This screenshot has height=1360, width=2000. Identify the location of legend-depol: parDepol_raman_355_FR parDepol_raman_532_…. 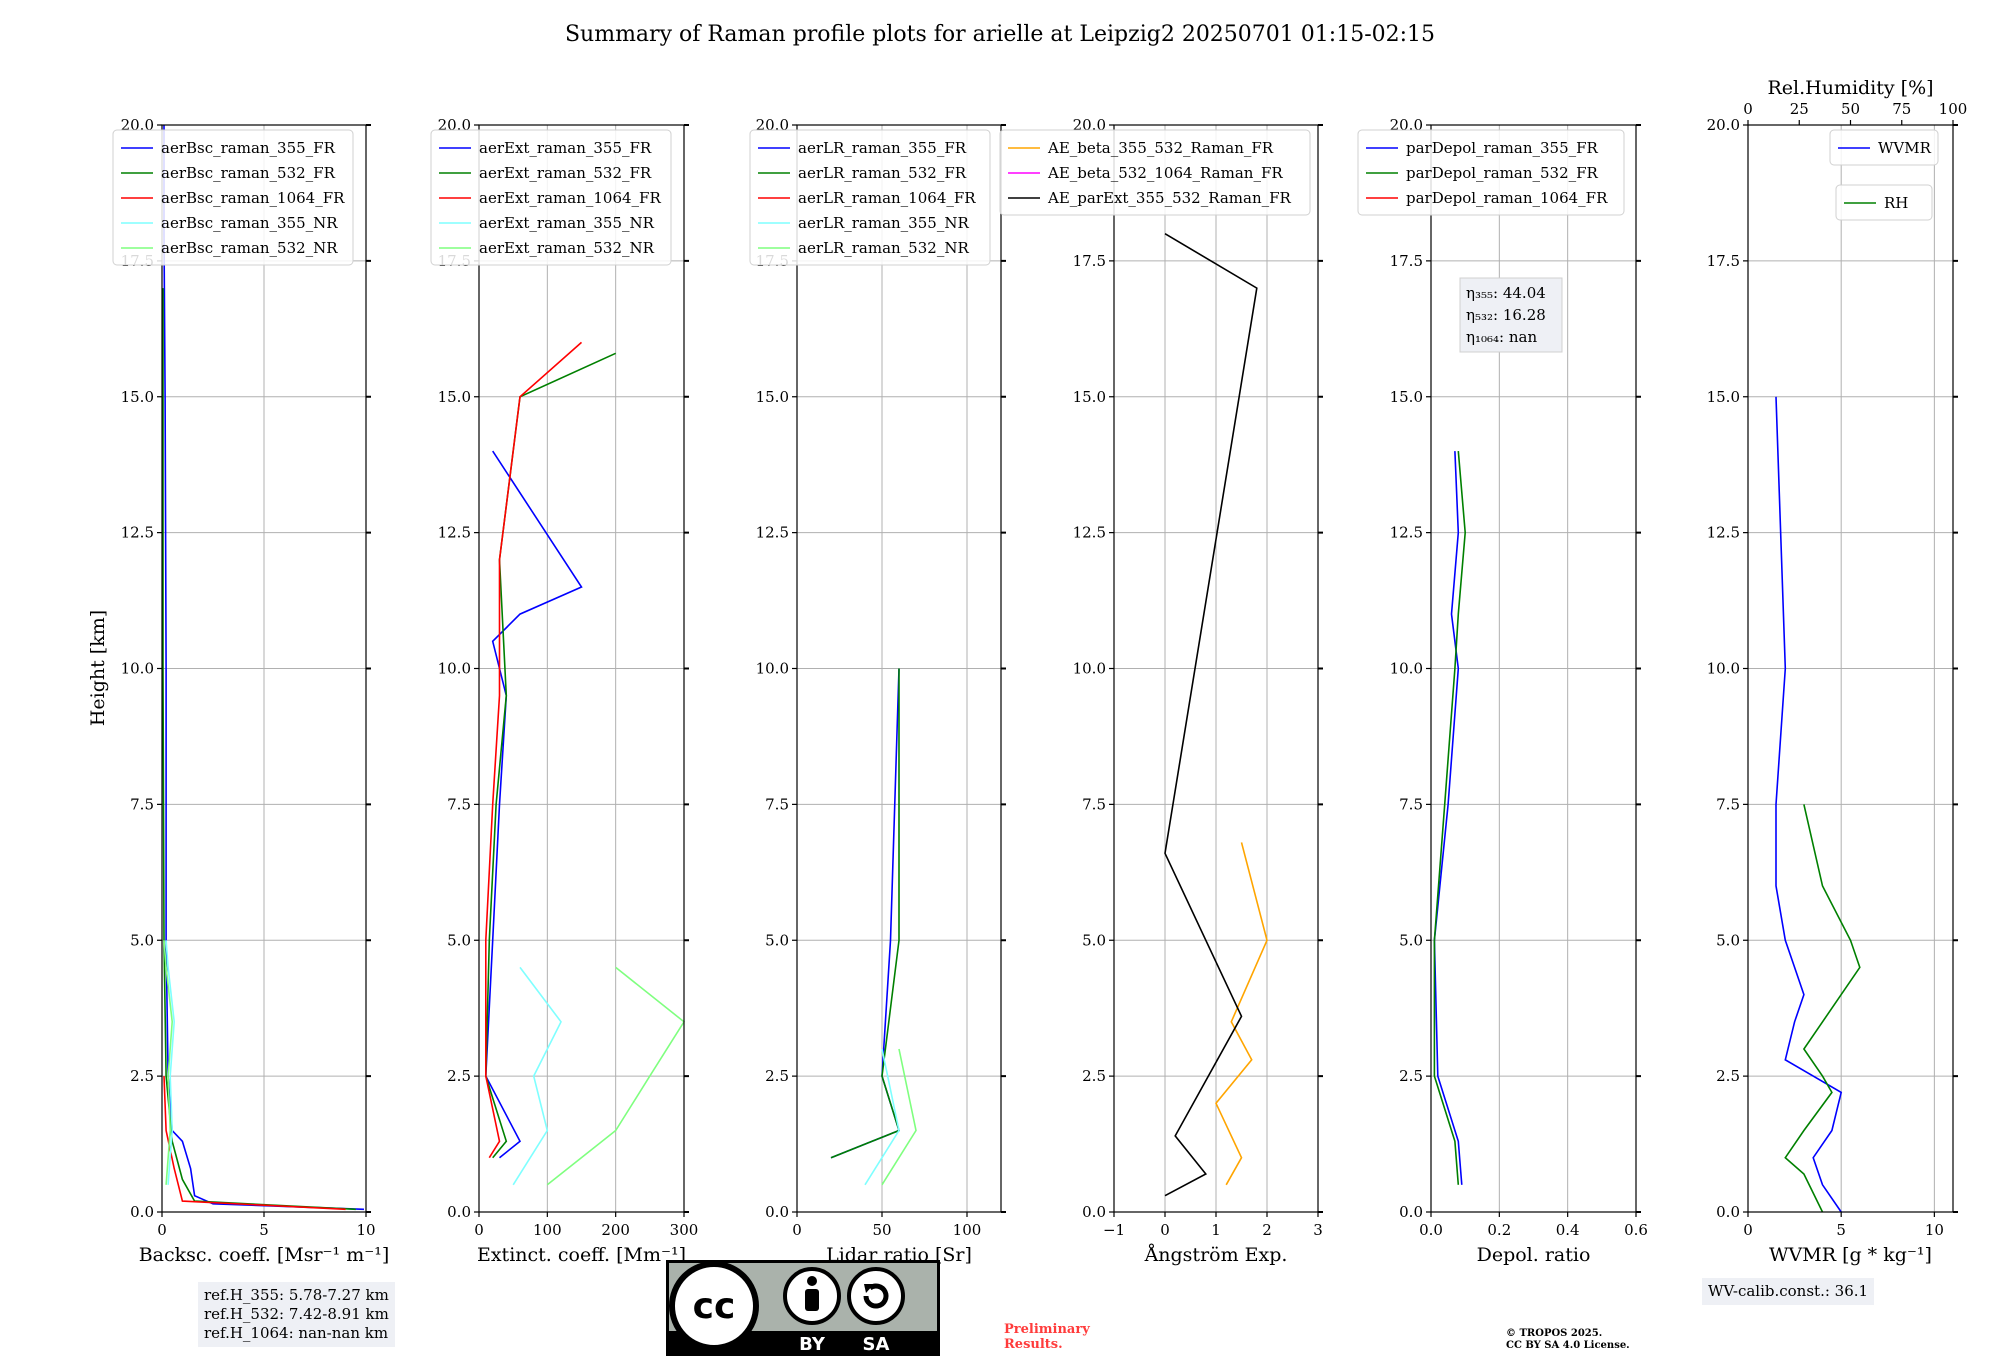
(1491, 172).